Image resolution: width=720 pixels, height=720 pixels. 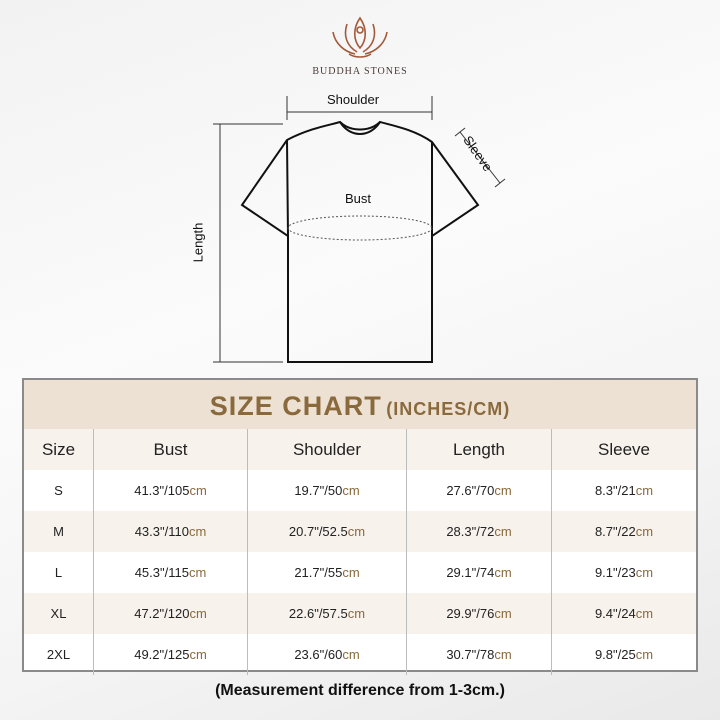 What do you see at coordinates (615, 654) in the screenshot?
I see `sleeve-value: 9.8"/25` at bounding box center [615, 654].